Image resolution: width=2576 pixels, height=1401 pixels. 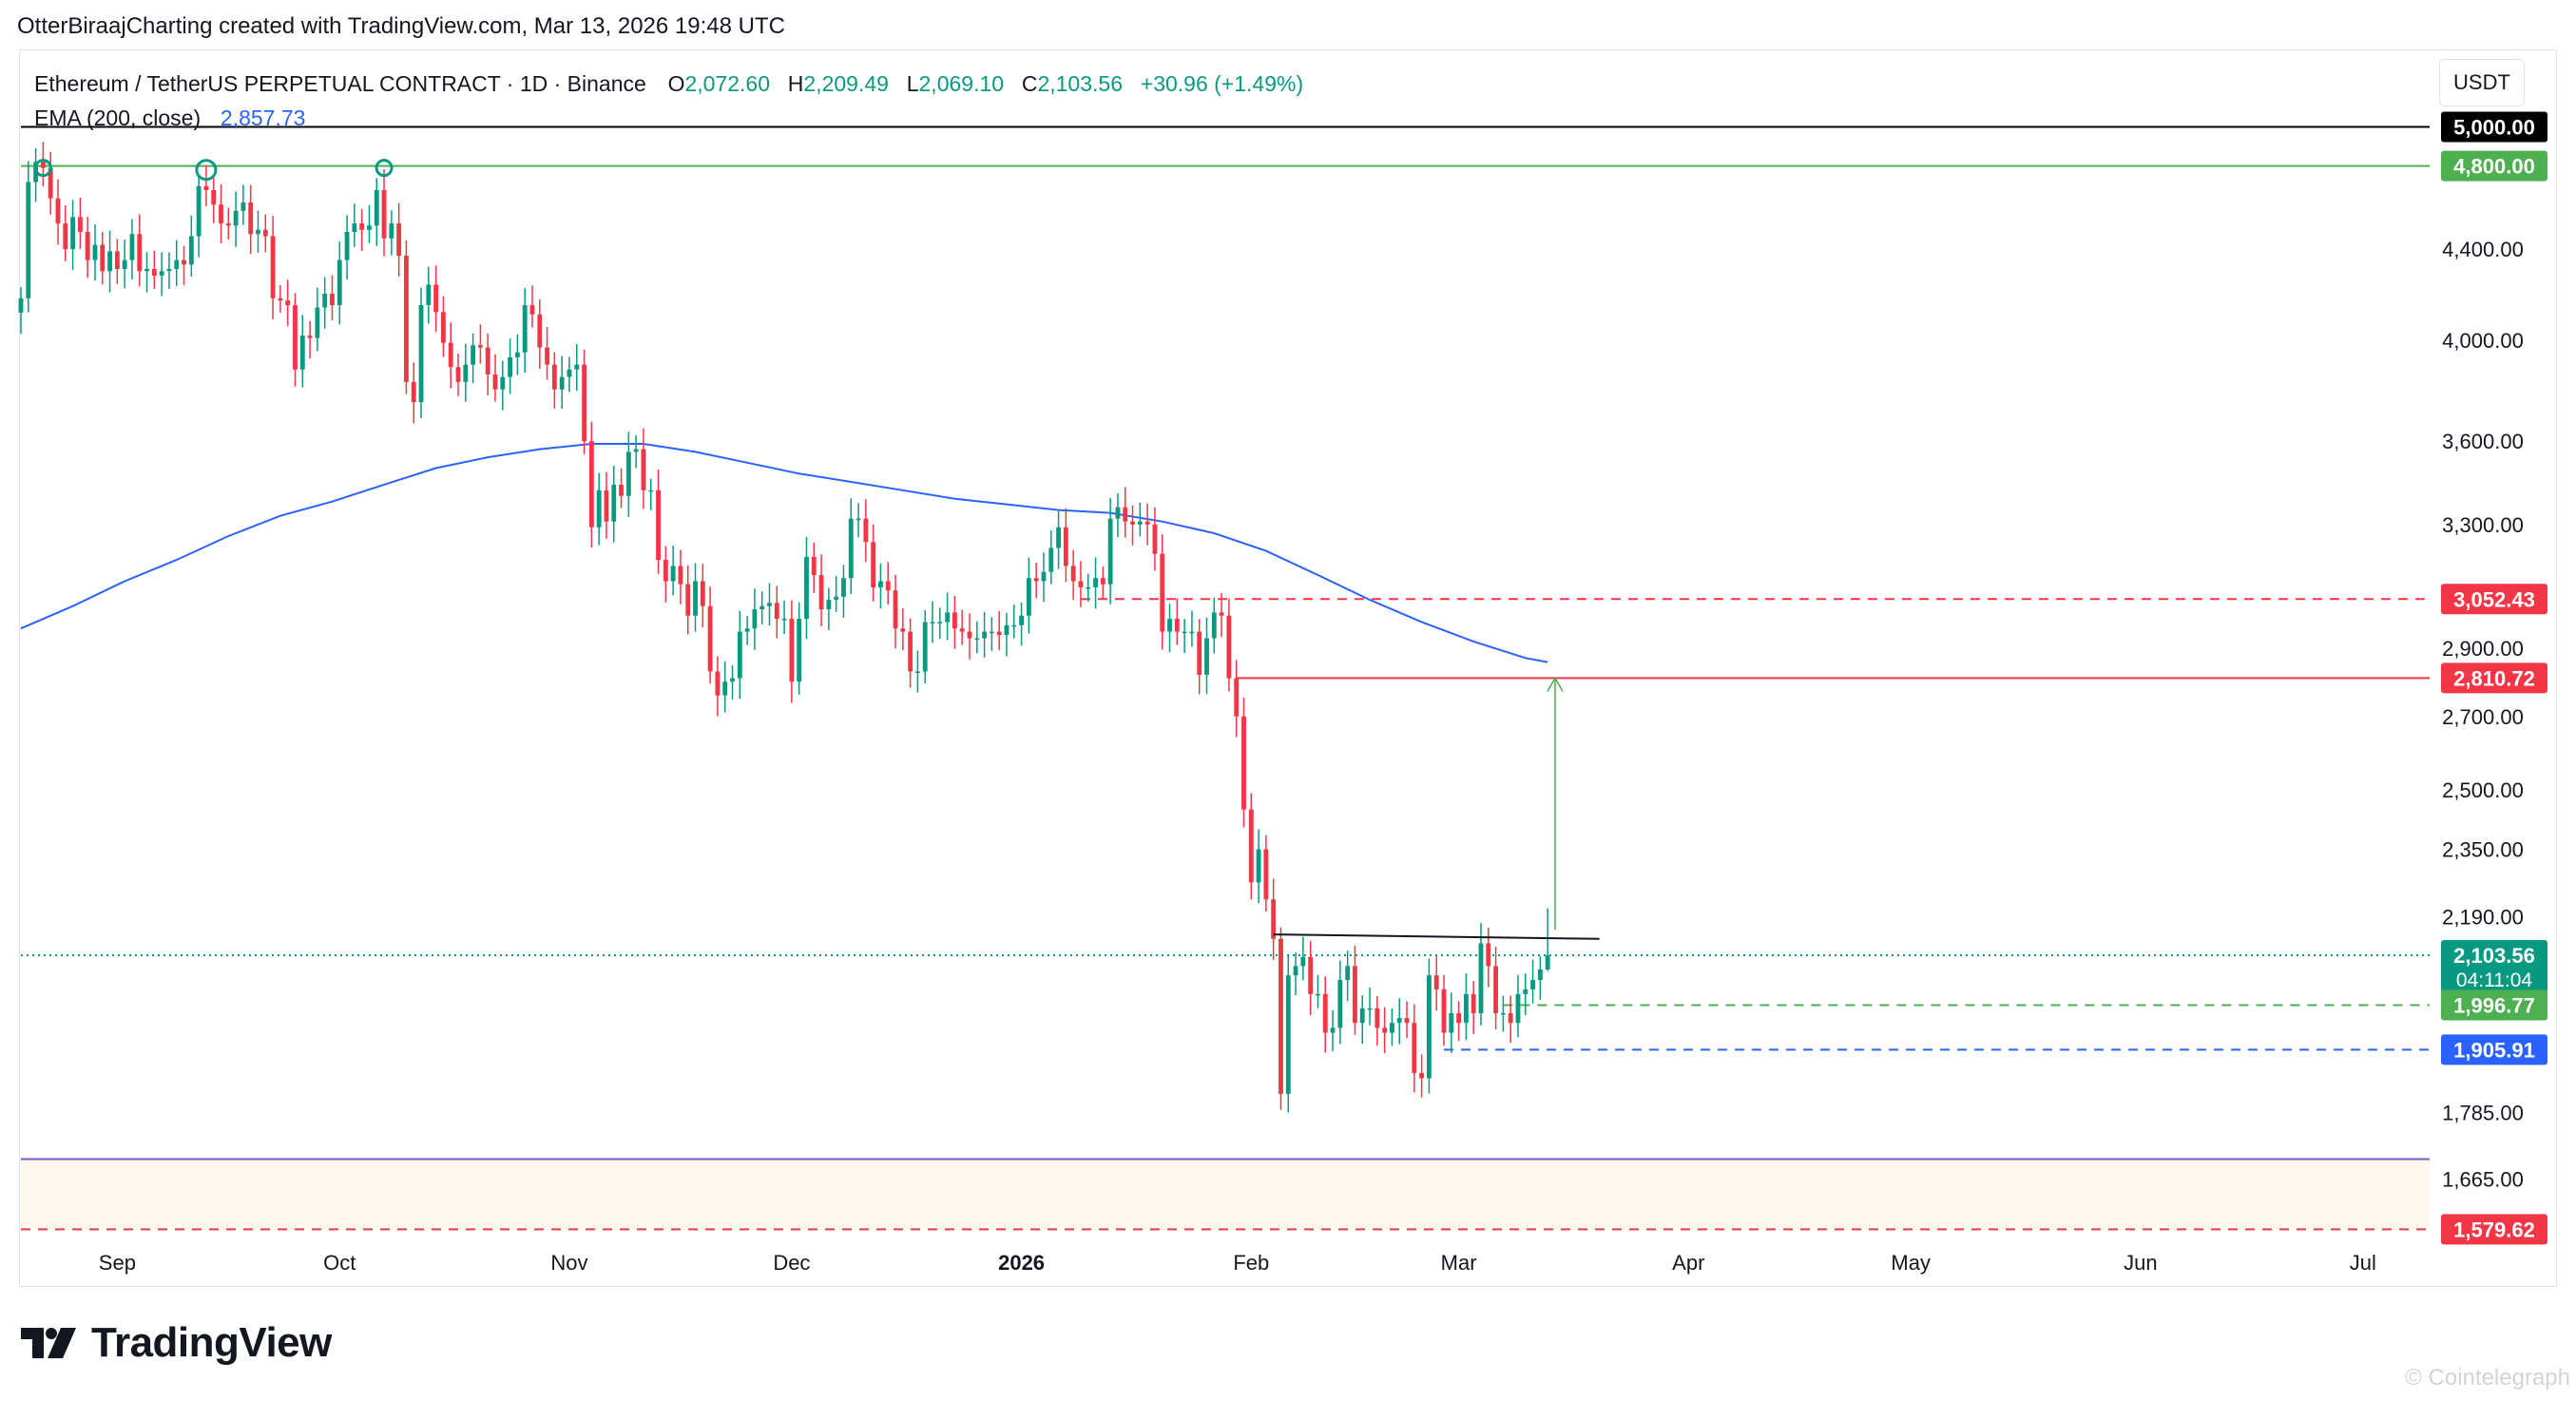 I want to click on ema-label: EMA (200, close), so click(x=118, y=118).